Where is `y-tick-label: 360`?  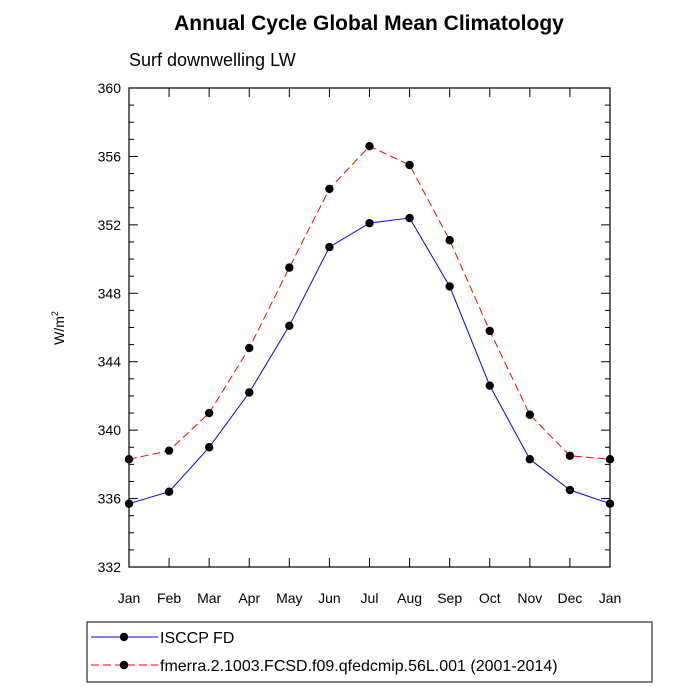 y-tick-label: 360 is located at coordinates (110, 88).